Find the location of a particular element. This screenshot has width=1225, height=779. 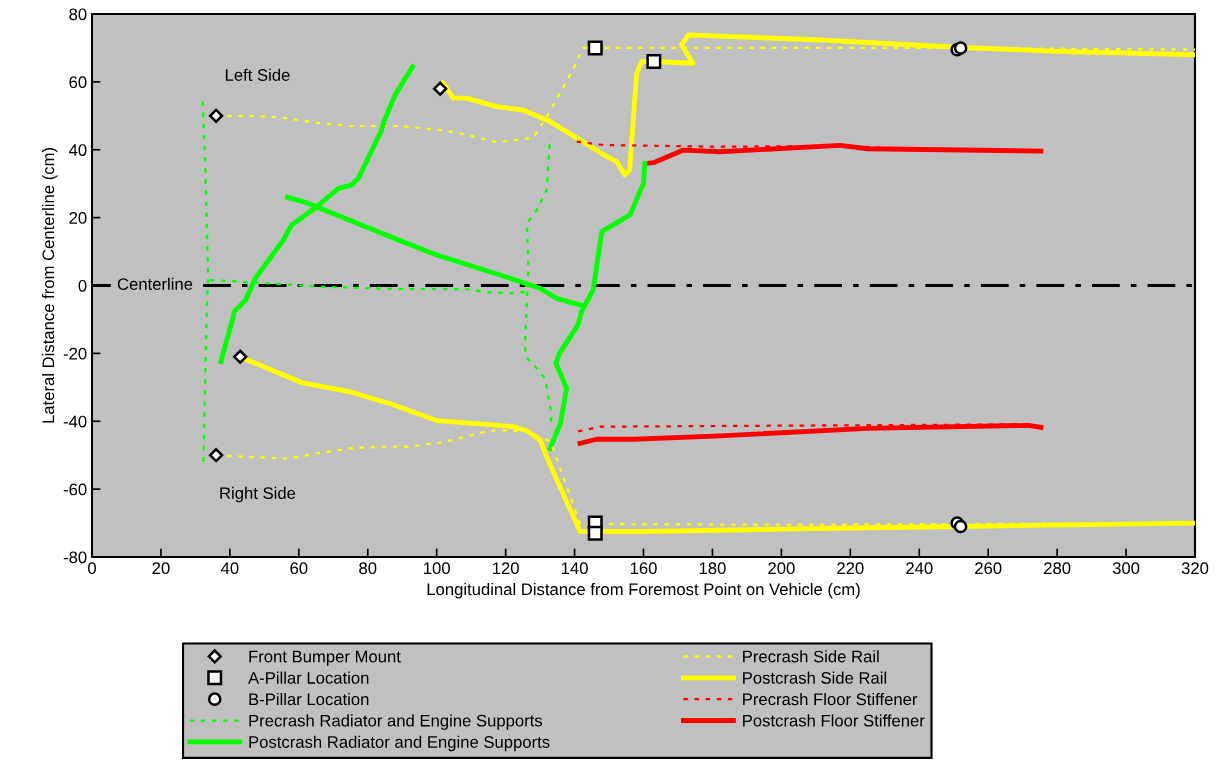

y-tick-label: -60 is located at coordinates (75, 489).